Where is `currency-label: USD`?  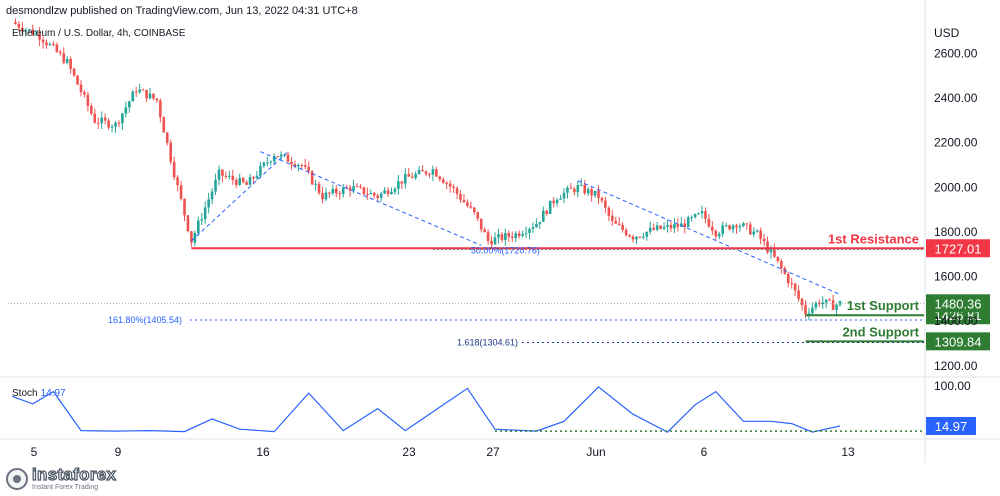
currency-label: USD is located at coordinates (947, 33).